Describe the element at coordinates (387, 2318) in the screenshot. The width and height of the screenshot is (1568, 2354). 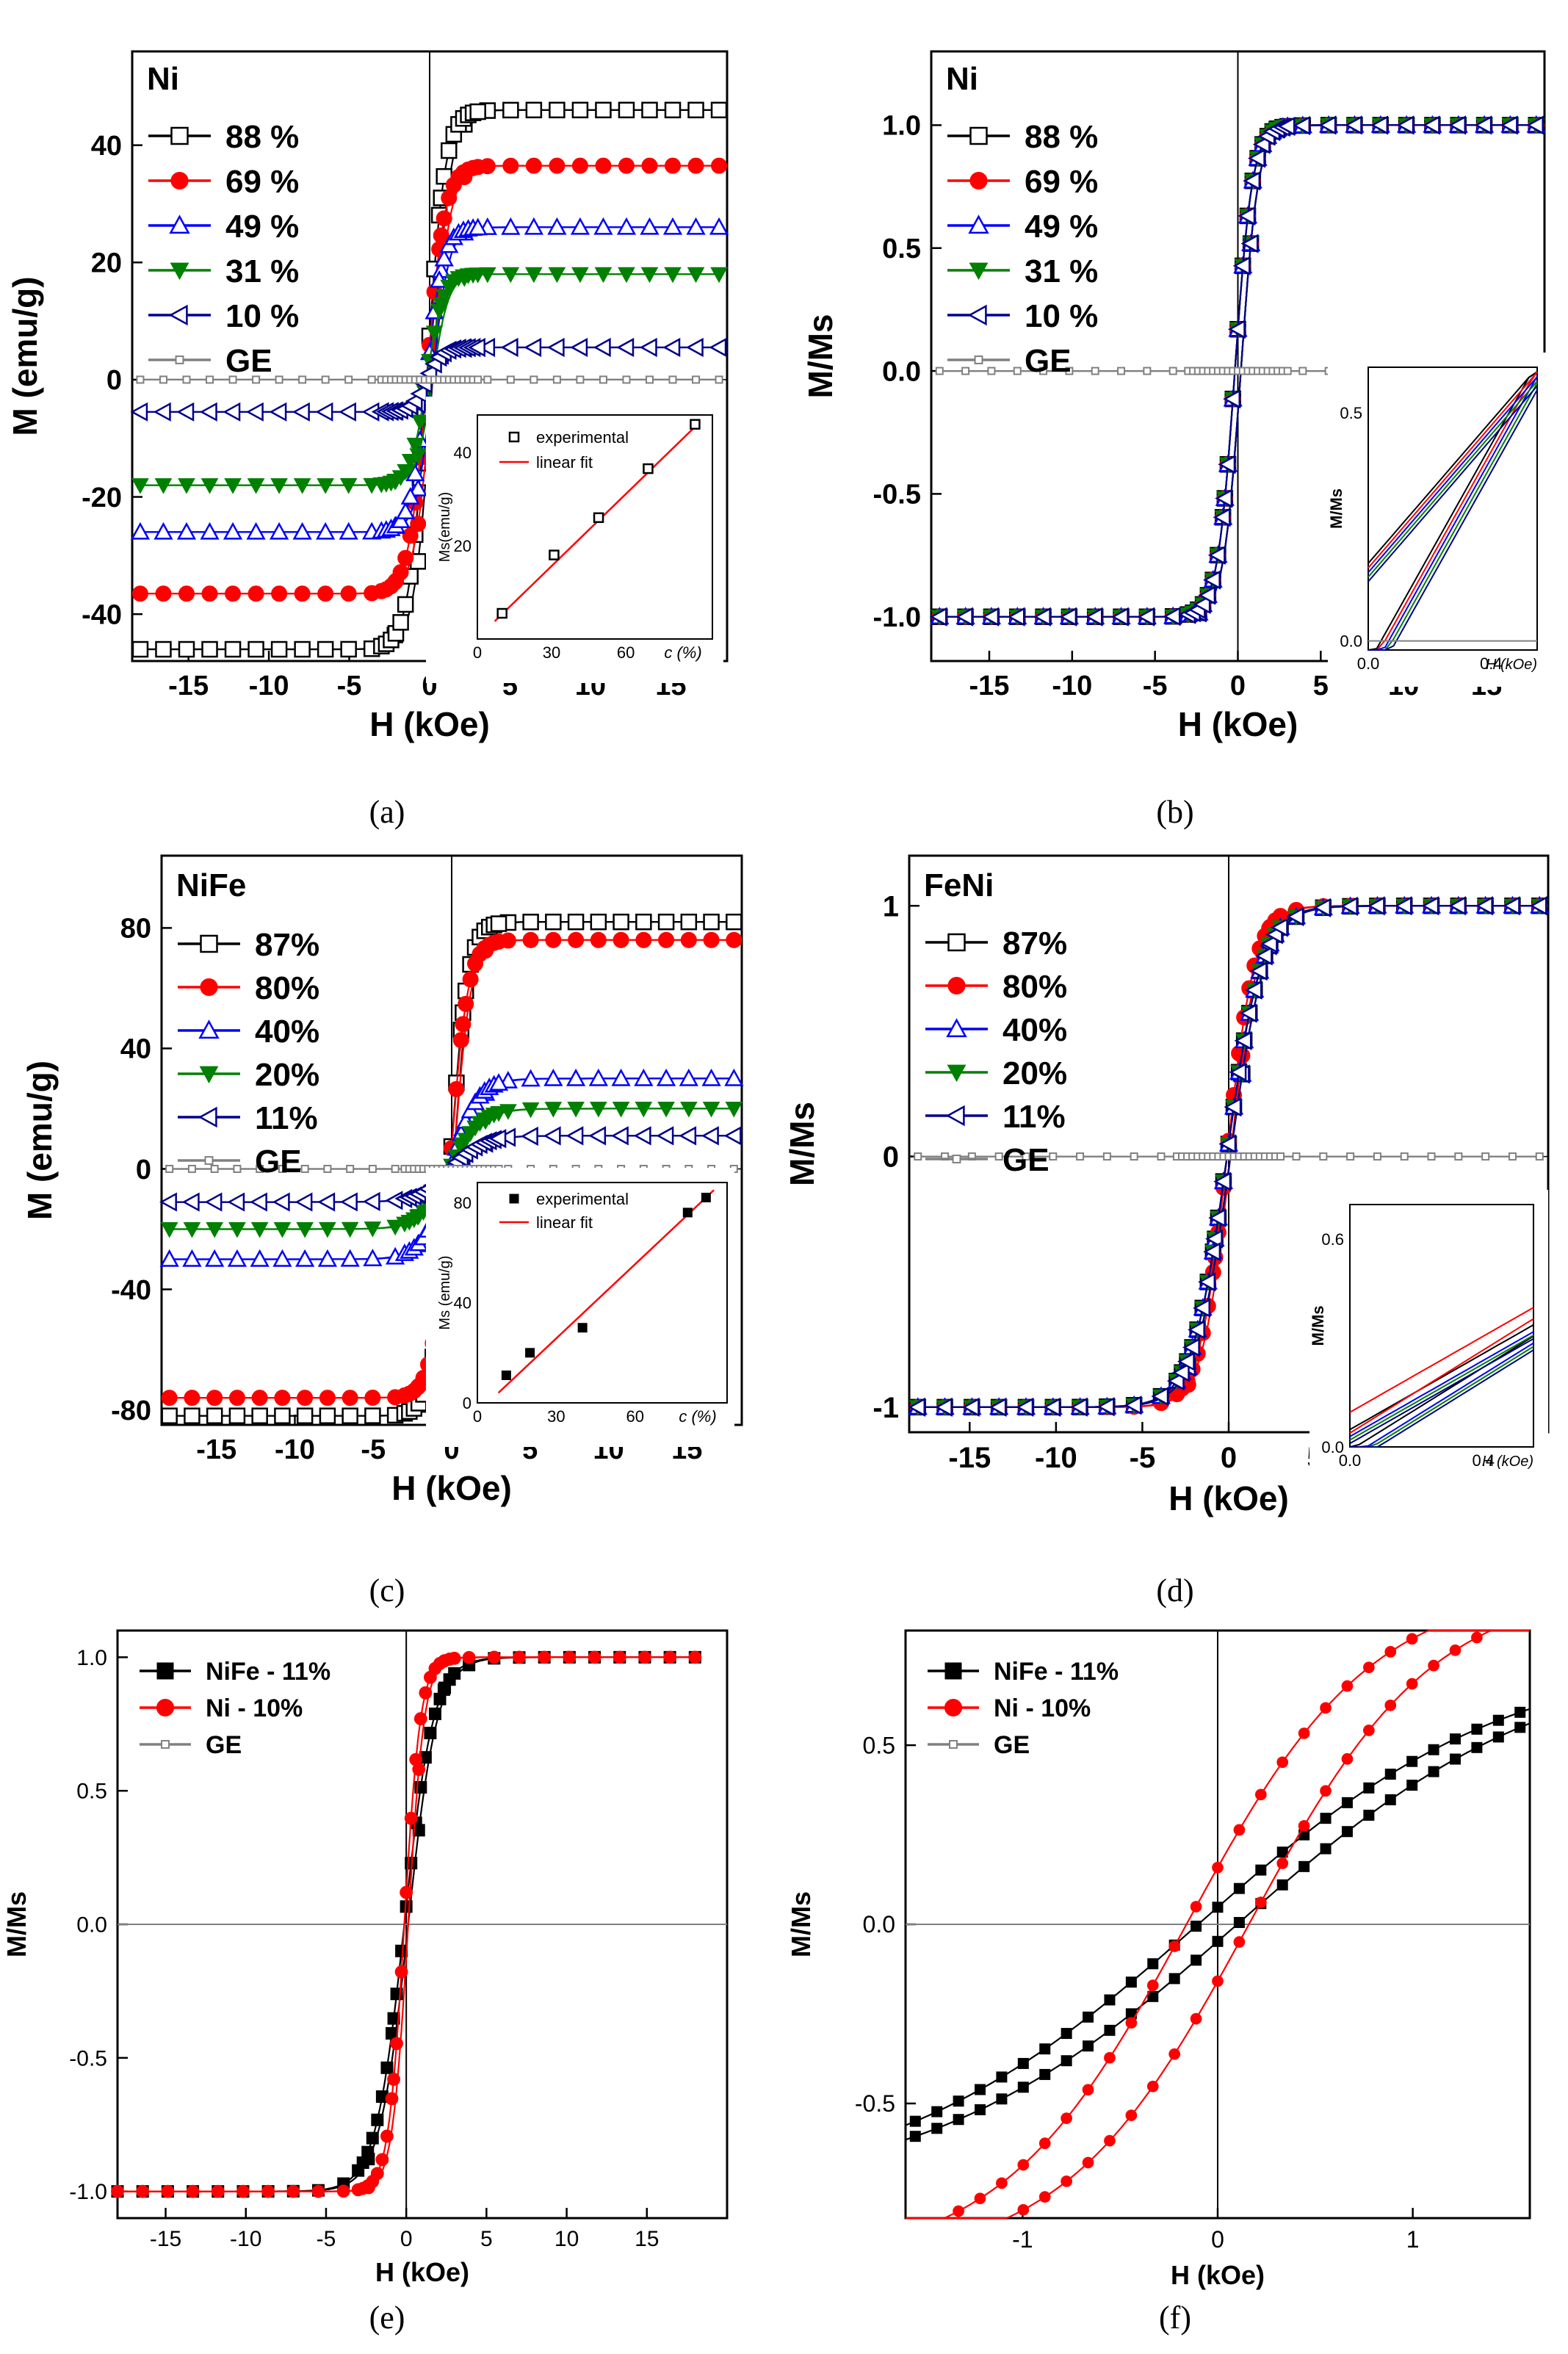
I see `panel-label-e: (e)` at that location.